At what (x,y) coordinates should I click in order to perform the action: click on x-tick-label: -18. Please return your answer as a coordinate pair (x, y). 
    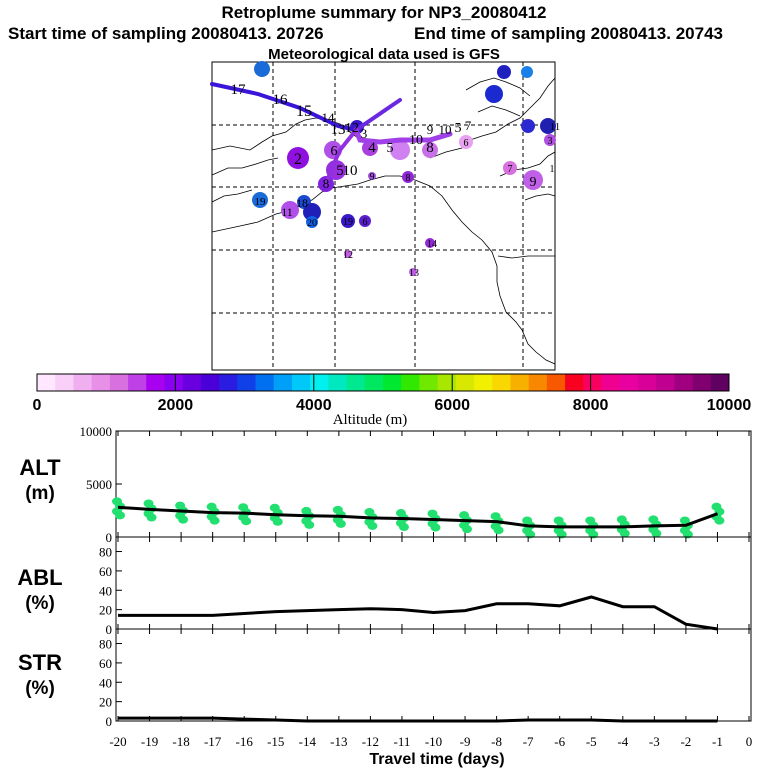
    Looking at the image, I should click on (180, 741).